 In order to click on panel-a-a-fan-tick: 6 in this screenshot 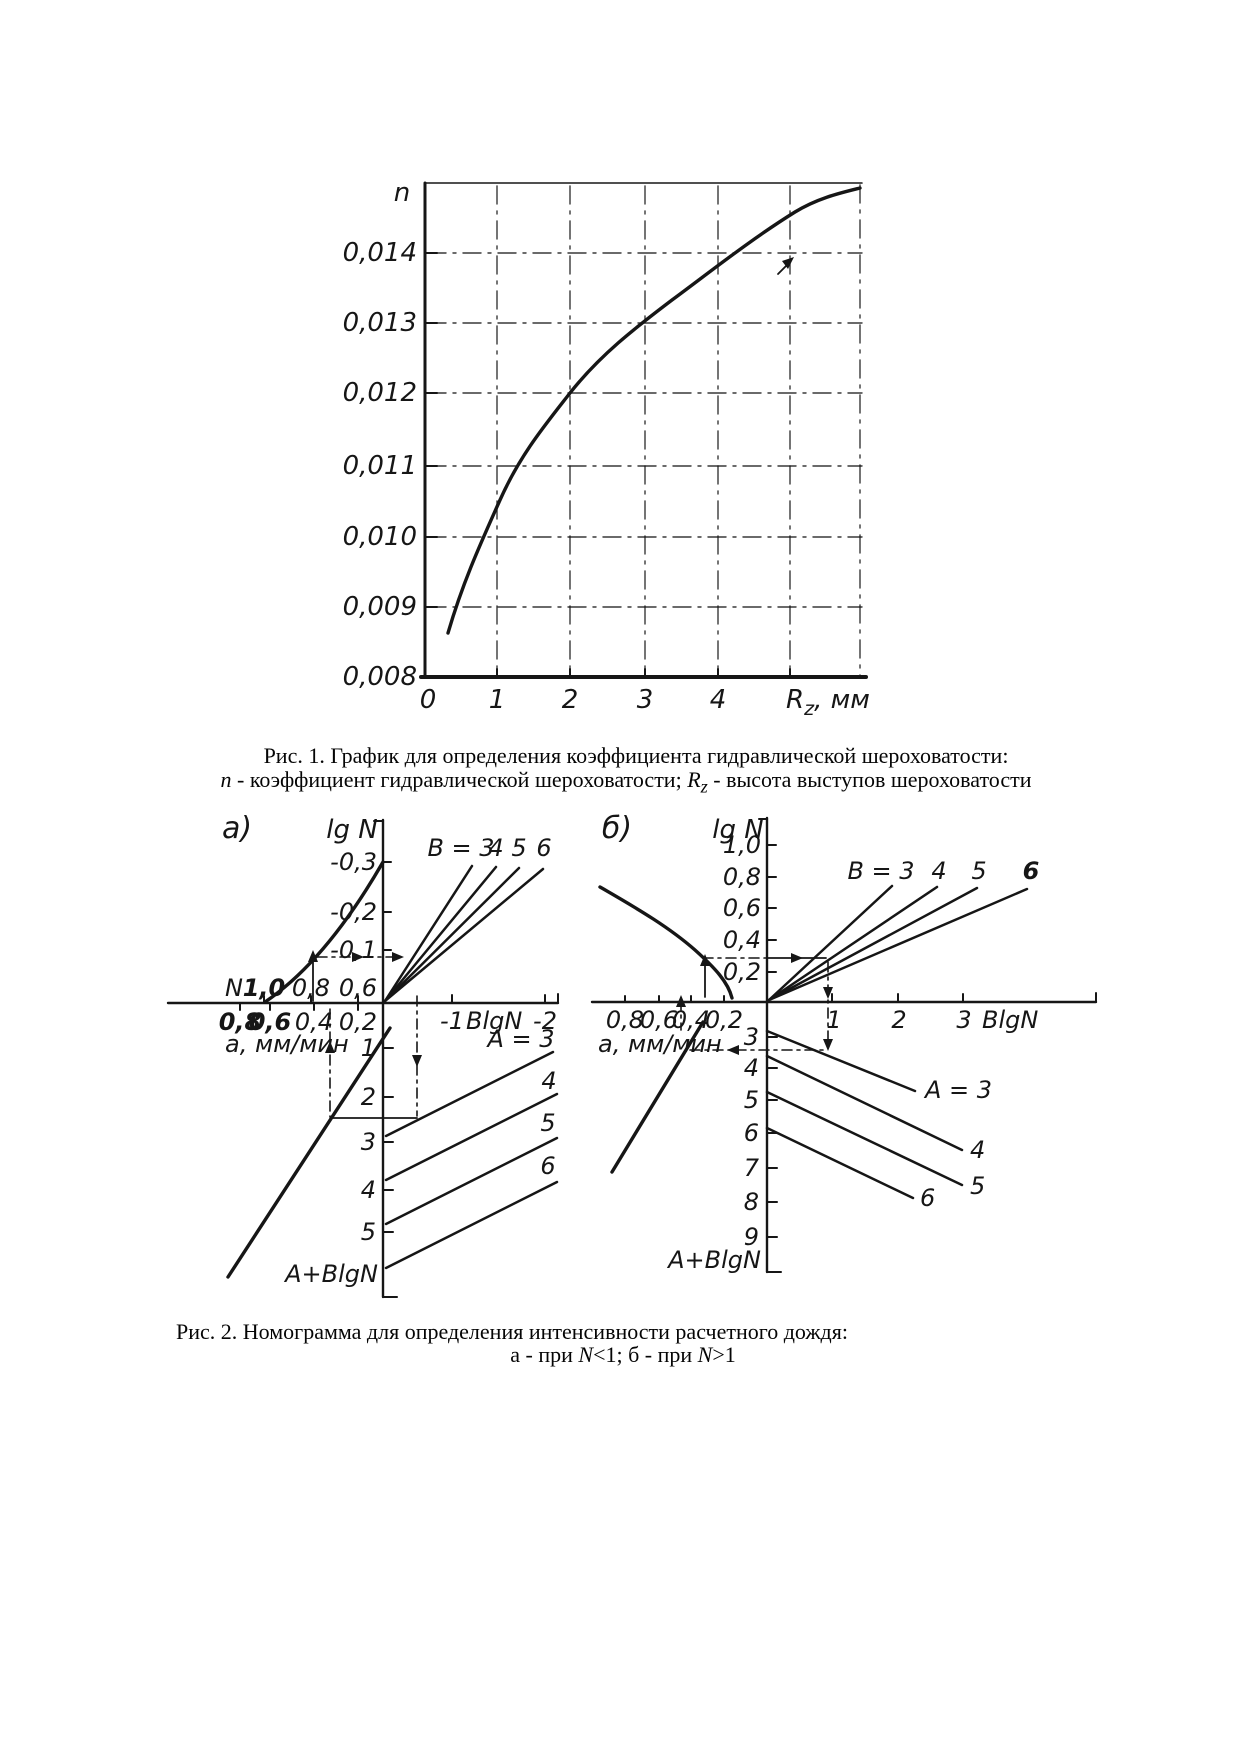, I will do `click(547, 1166)`.